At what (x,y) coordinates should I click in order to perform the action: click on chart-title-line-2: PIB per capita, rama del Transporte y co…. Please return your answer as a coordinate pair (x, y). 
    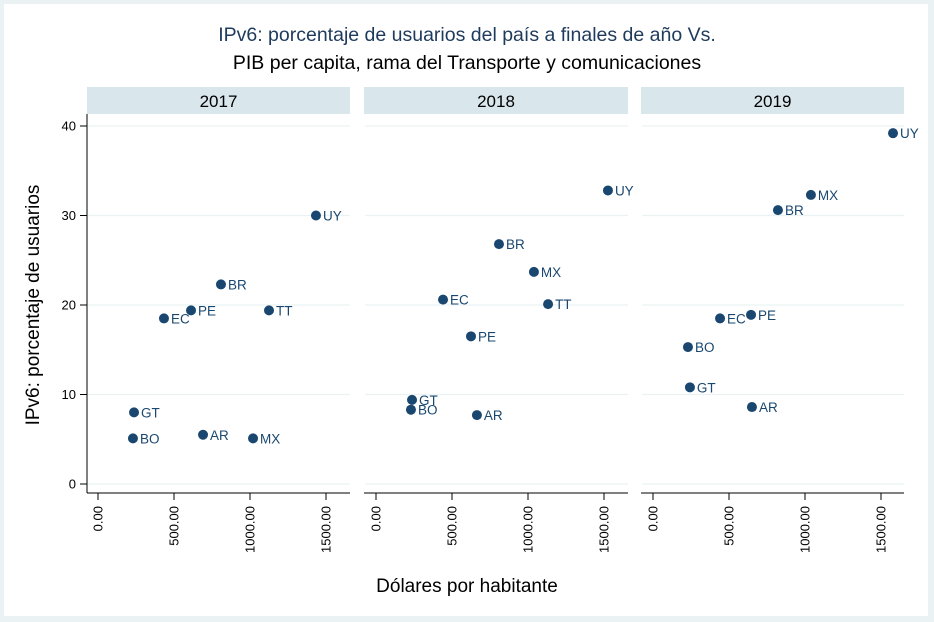
    Looking at the image, I should click on (467, 63).